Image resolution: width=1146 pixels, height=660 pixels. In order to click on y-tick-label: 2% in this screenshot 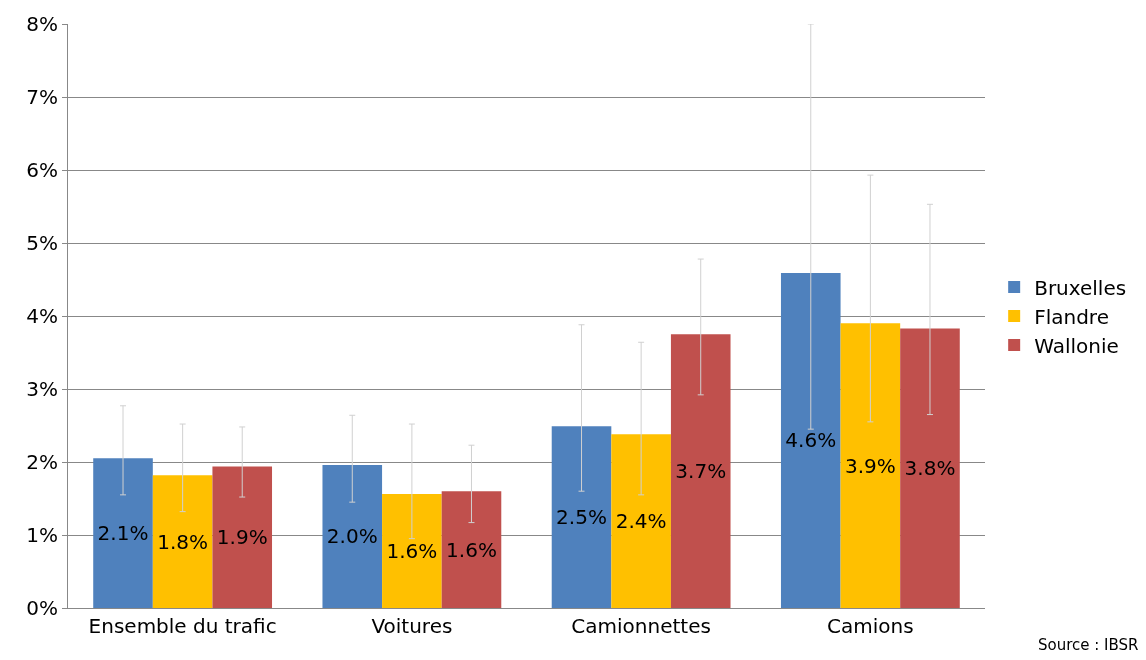, I will do `click(42, 462)`.